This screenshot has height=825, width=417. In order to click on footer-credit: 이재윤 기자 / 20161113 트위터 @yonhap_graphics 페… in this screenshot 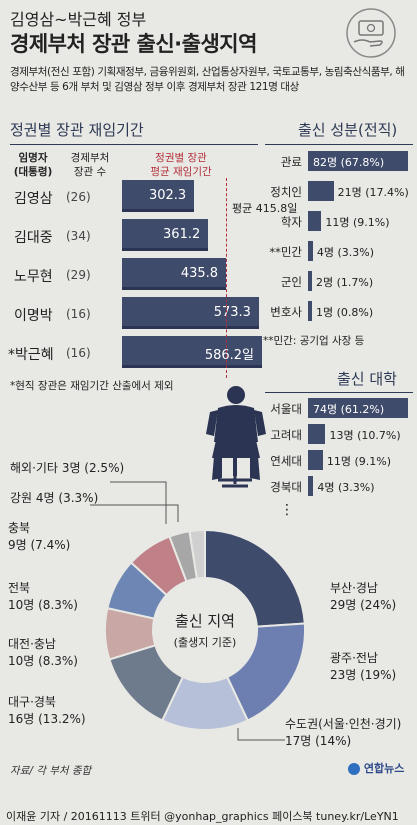, I will do `click(208, 816)`.